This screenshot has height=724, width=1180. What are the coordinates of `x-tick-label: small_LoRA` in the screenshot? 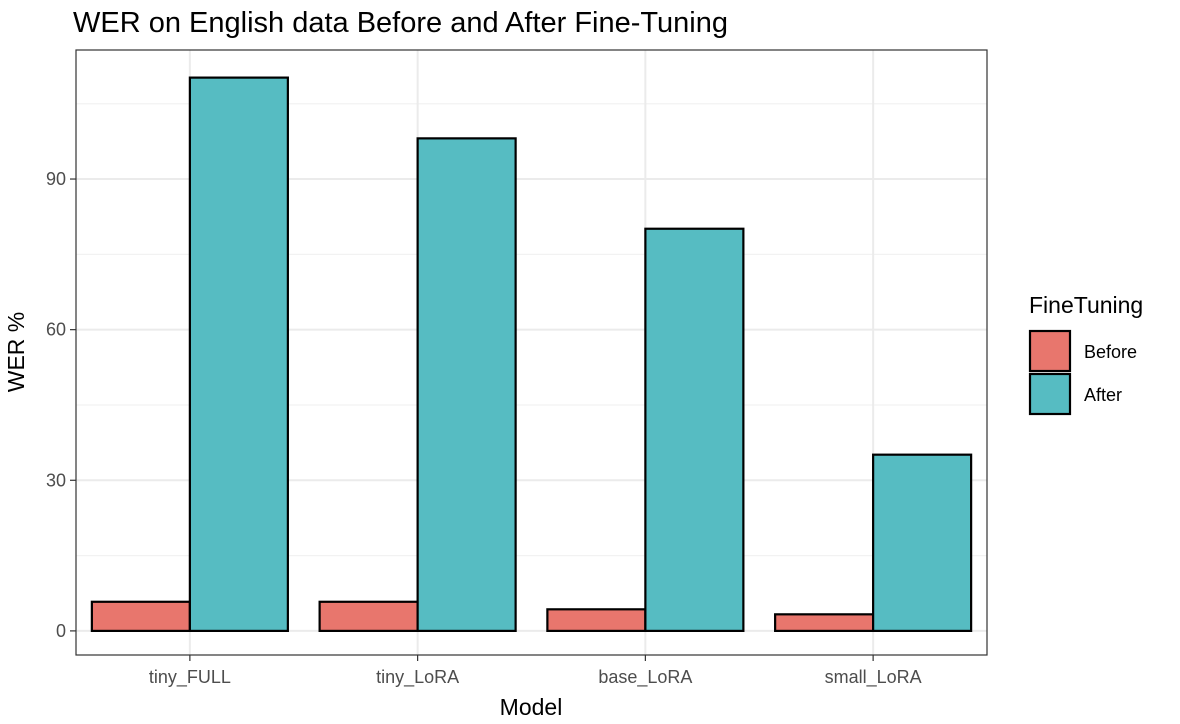 It's located at (873, 677).